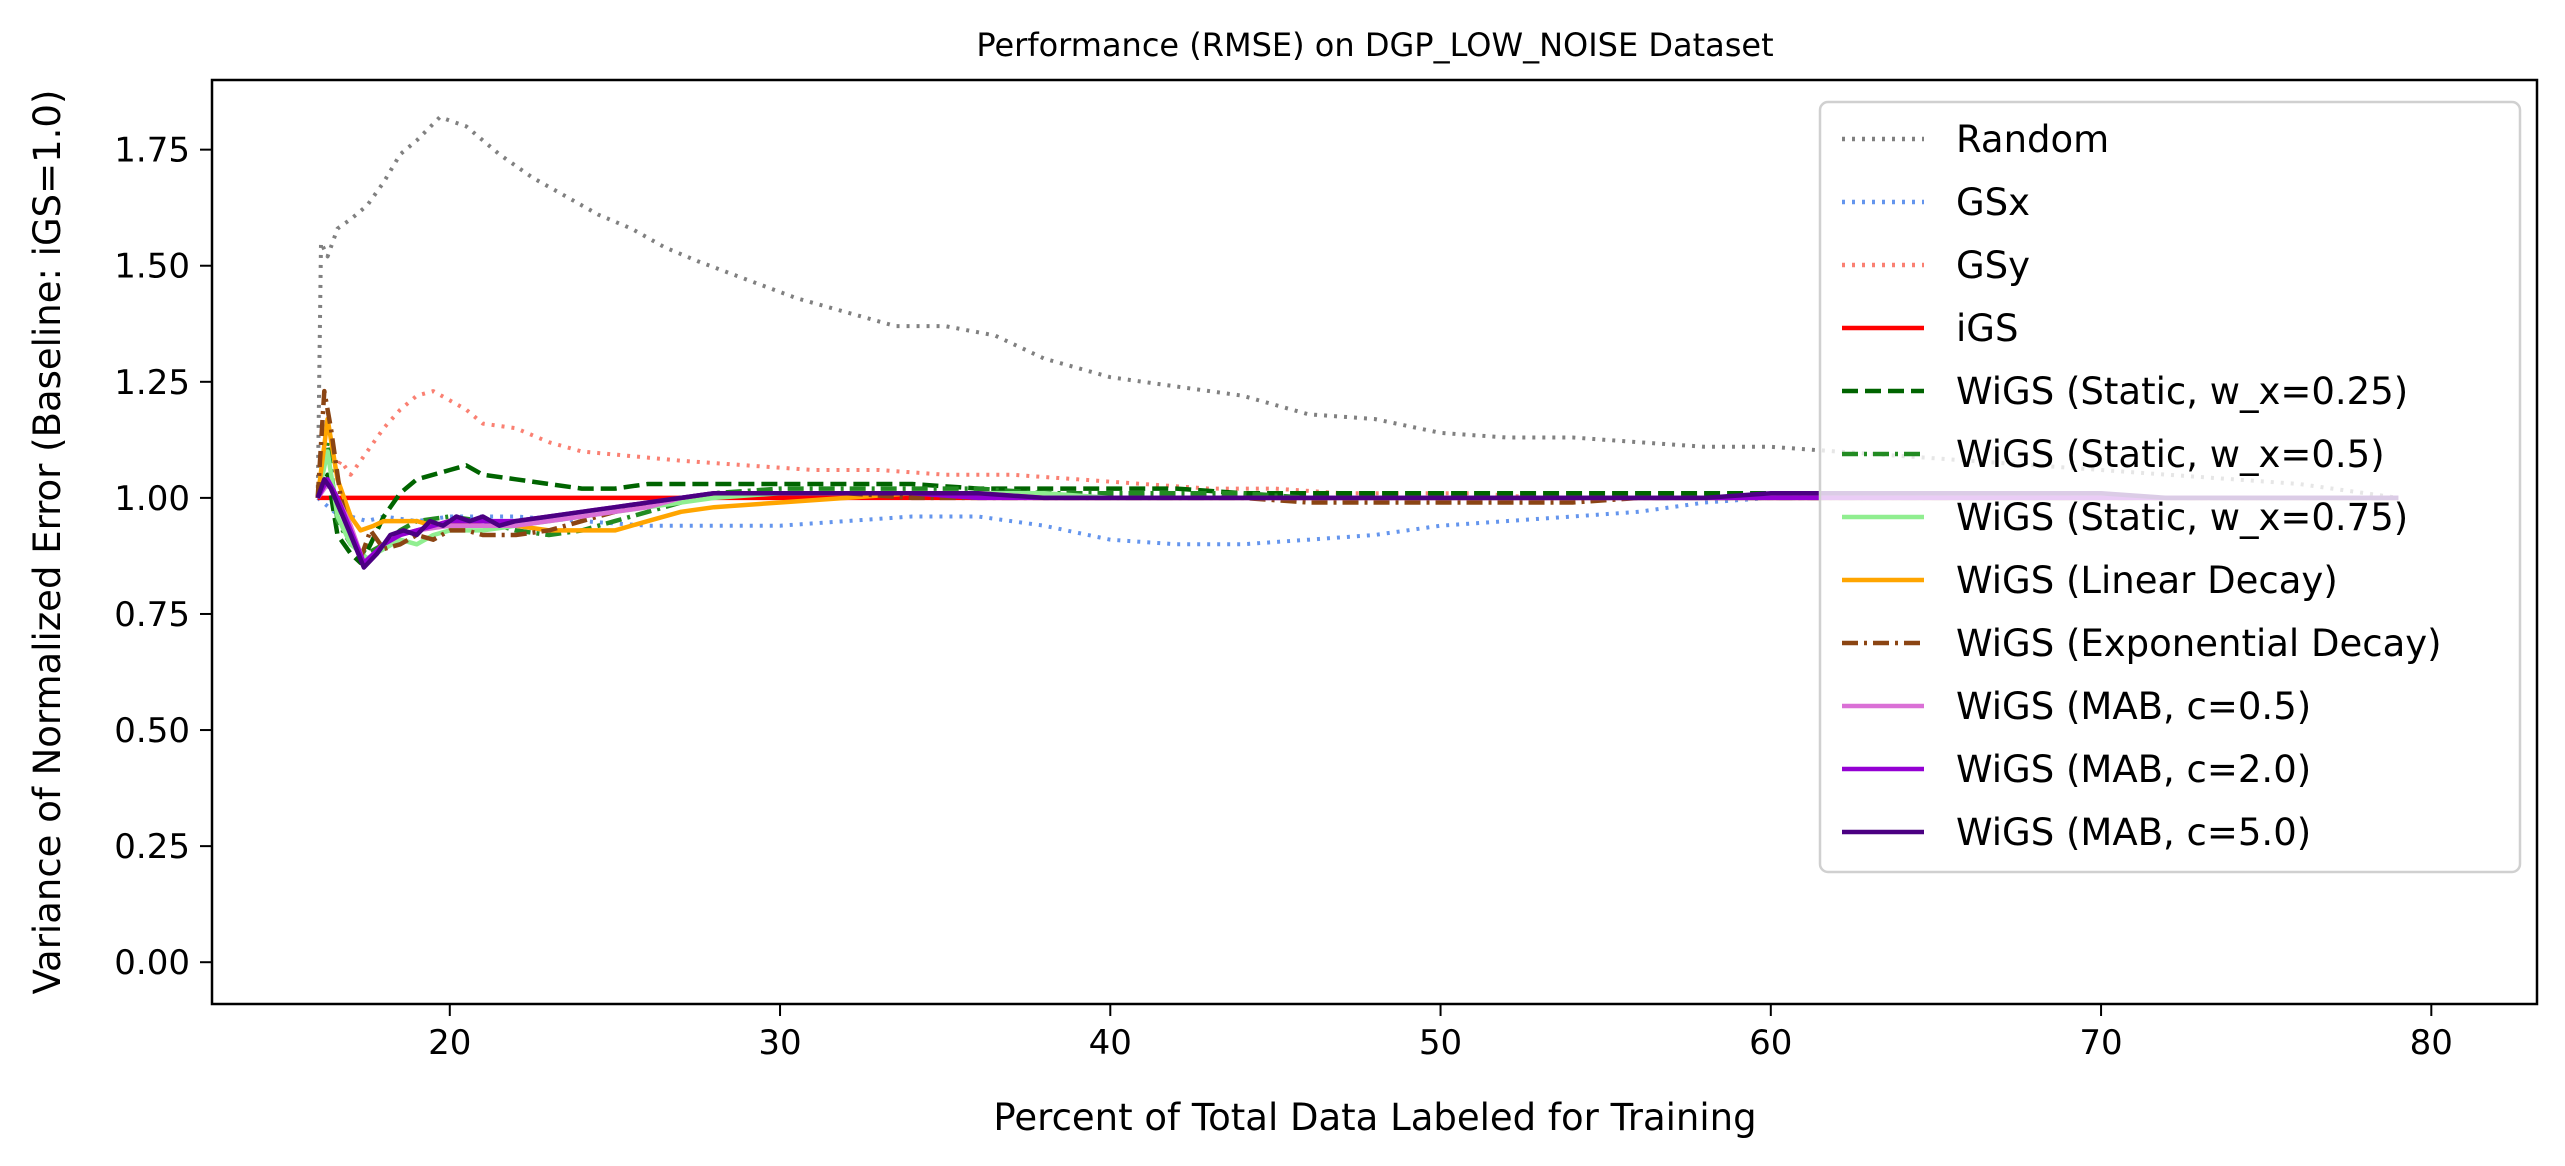  I want to click on x-tick-label: 60, so click(1770, 1043).